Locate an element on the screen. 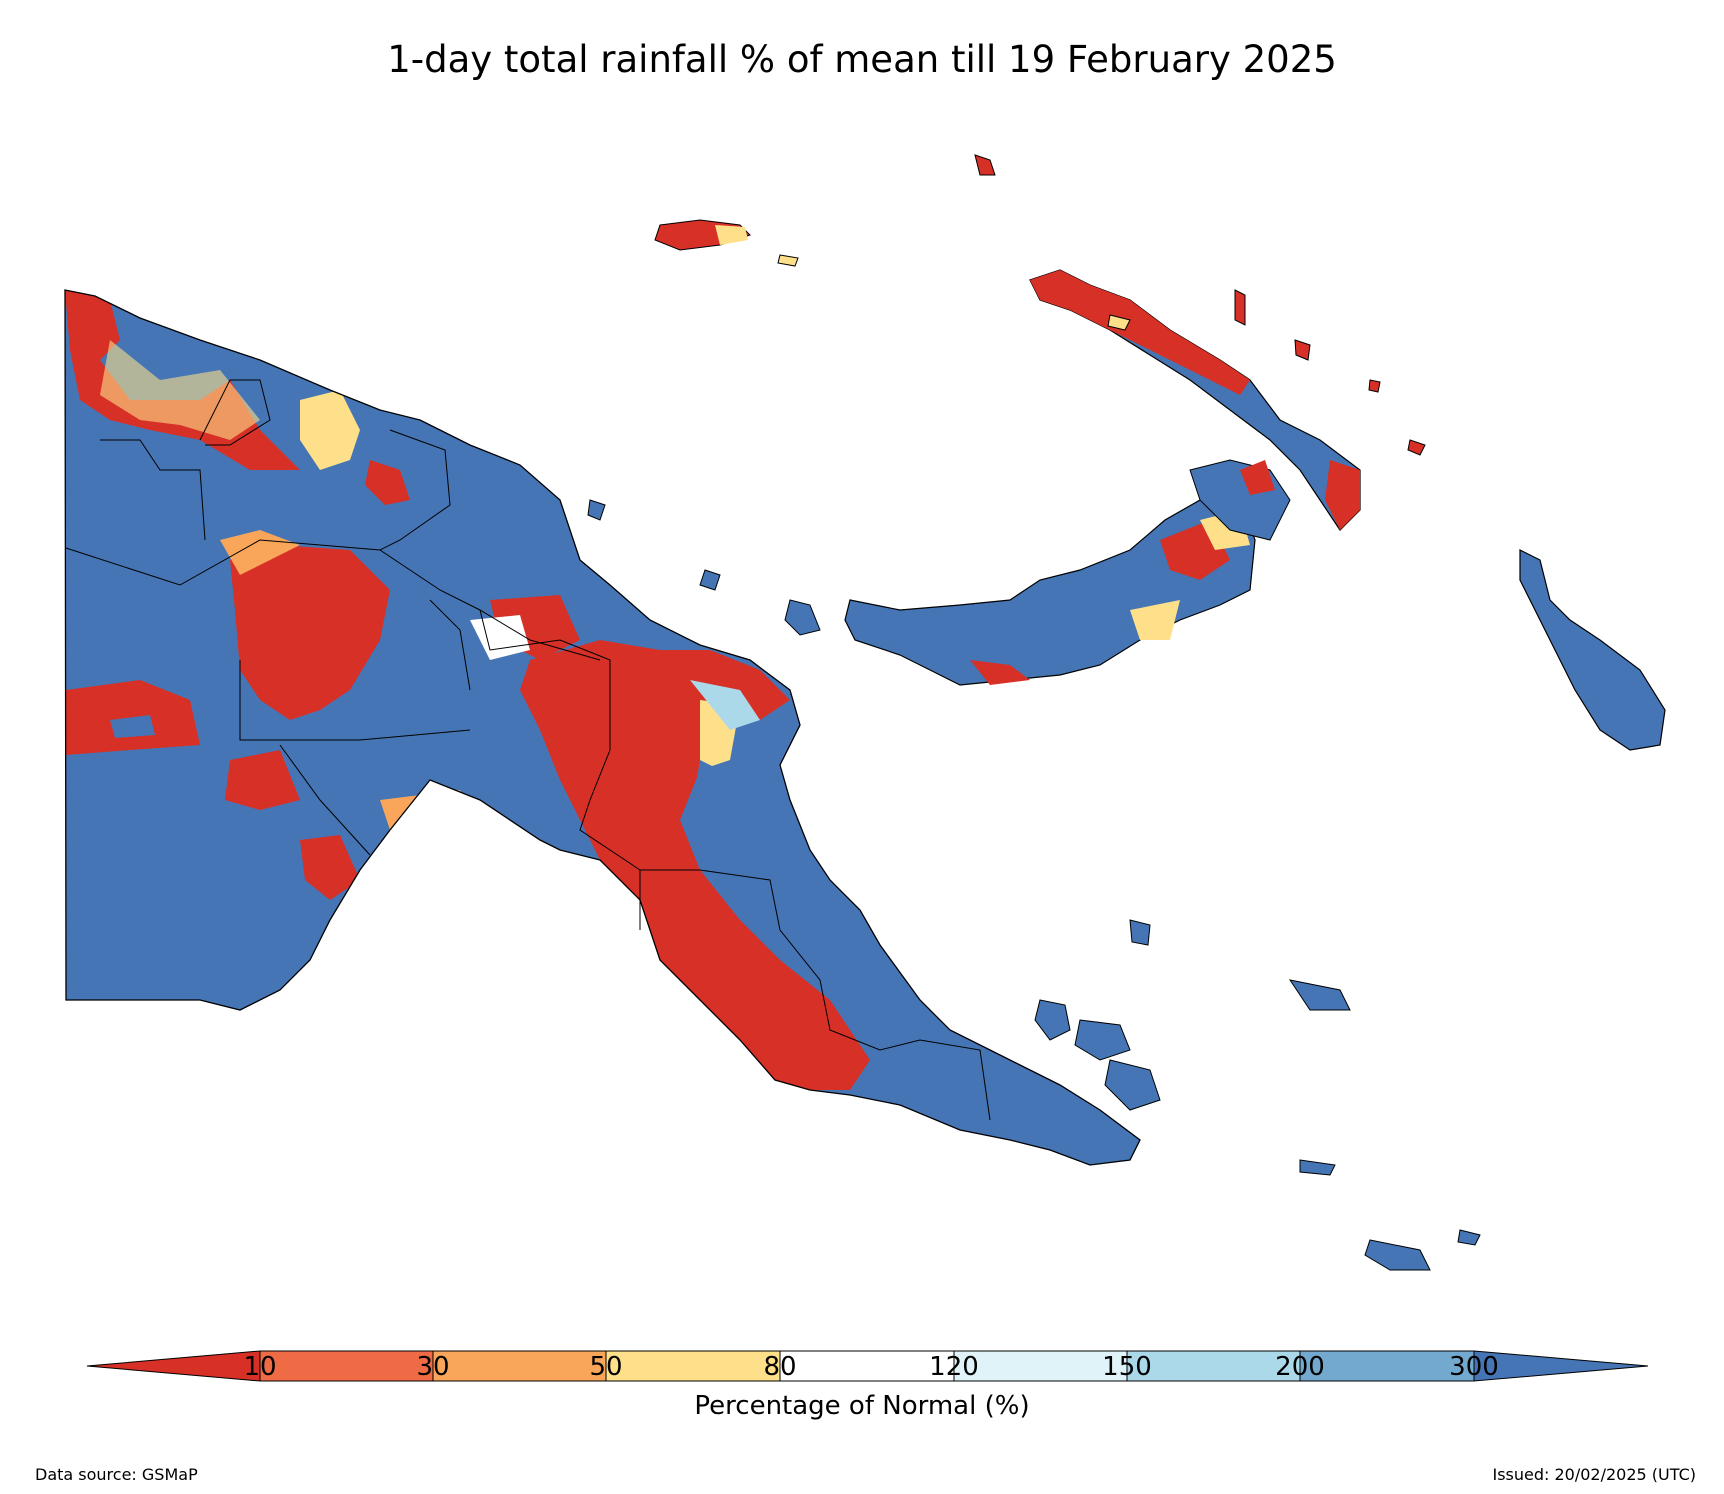 The height and width of the screenshot is (1494, 1724). northern-islands is located at coordinates (1101, 305).